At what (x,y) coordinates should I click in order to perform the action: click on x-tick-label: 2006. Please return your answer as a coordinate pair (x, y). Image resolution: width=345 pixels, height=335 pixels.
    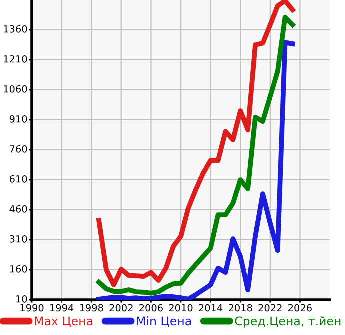
    Looking at the image, I should click on (151, 308).